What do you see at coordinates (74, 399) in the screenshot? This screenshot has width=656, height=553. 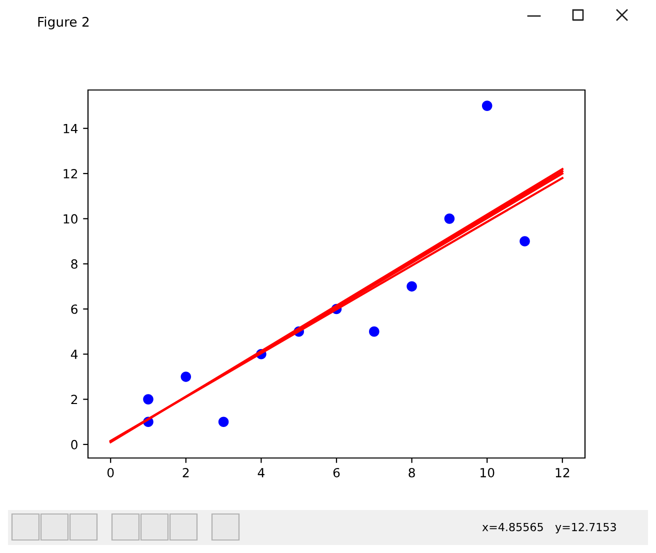 I see `y-tick-label: 2` at bounding box center [74, 399].